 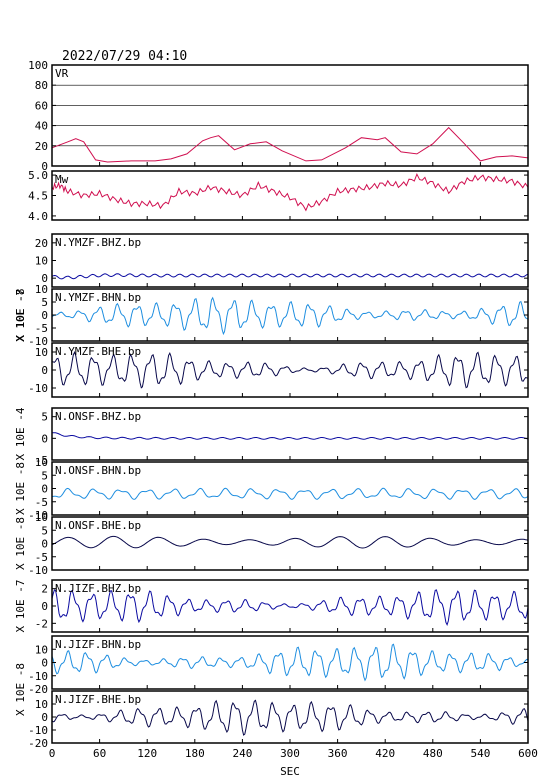 I want to click on xtick-label-60: 60, so click(x=99, y=753).